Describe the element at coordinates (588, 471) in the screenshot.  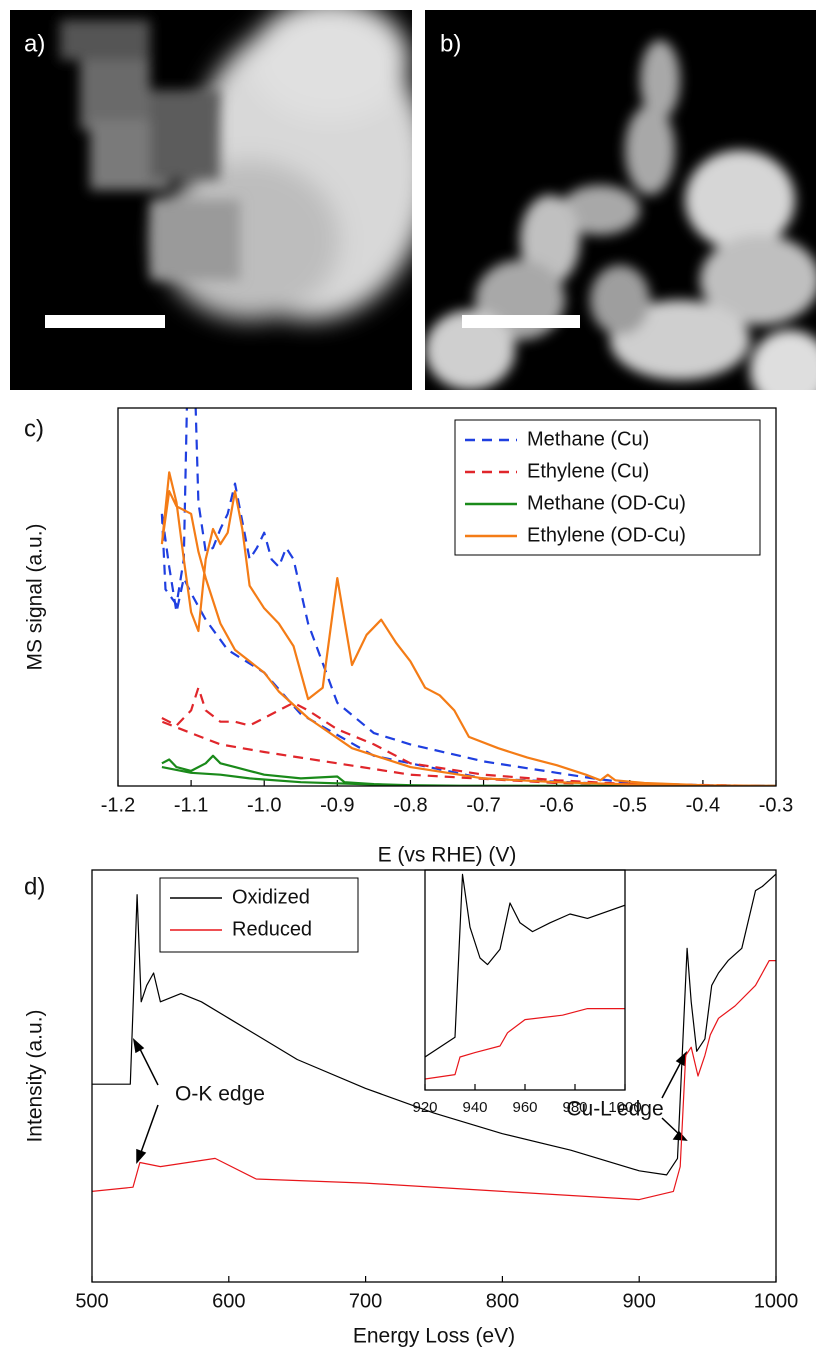
I see `legend-label: Ethylene (Cu)` at that location.